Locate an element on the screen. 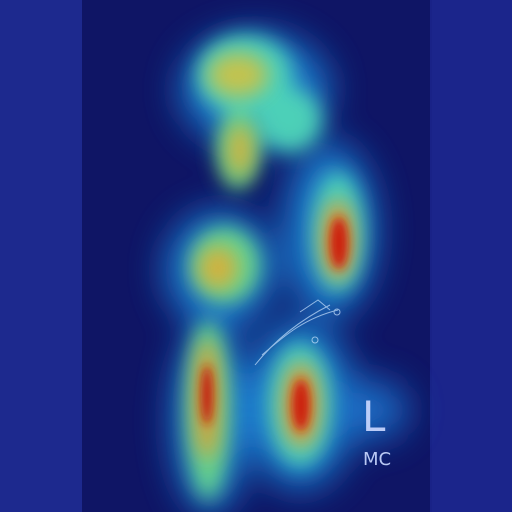  side-marker-label: L is located at coordinates (374, 416).